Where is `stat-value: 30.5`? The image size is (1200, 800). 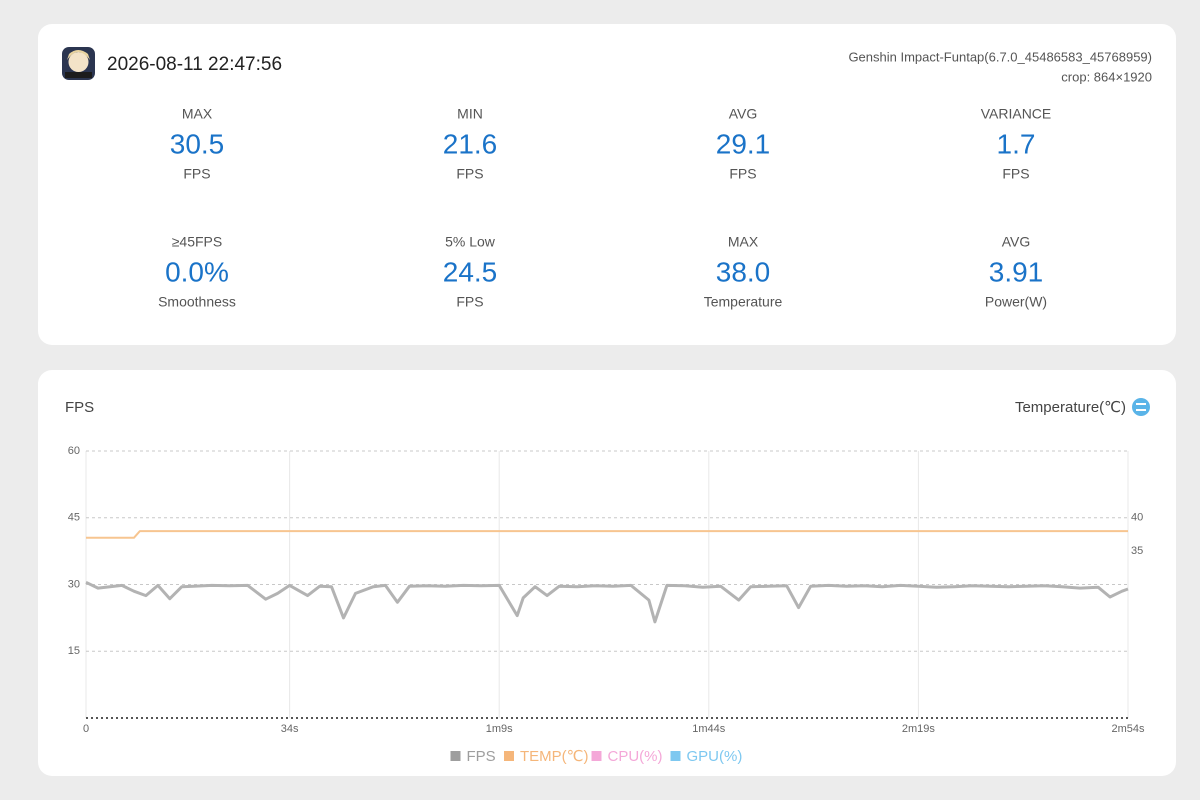
stat-value: 30.5 is located at coordinates (197, 143).